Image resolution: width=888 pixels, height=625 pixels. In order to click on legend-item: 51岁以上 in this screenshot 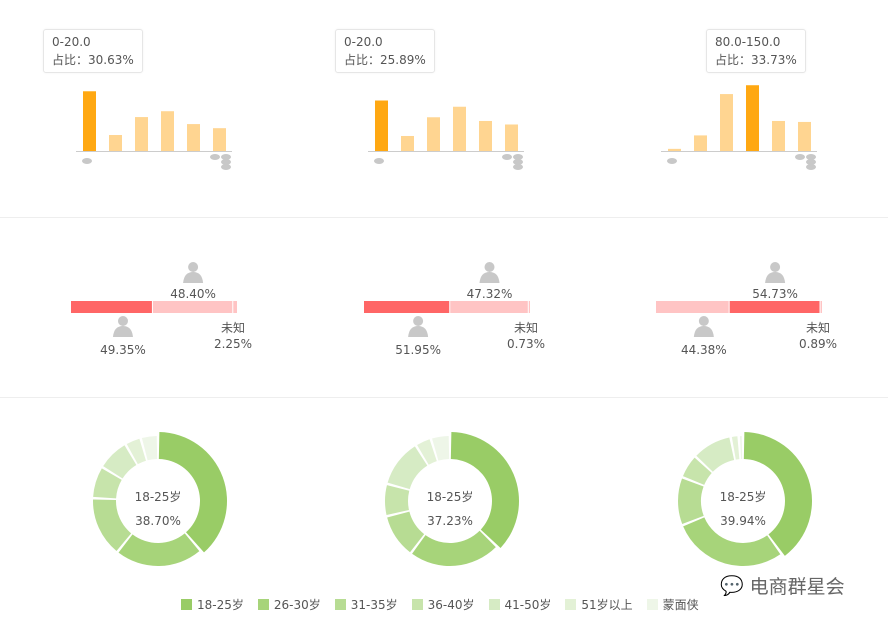, I will do `click(599, 604)`.